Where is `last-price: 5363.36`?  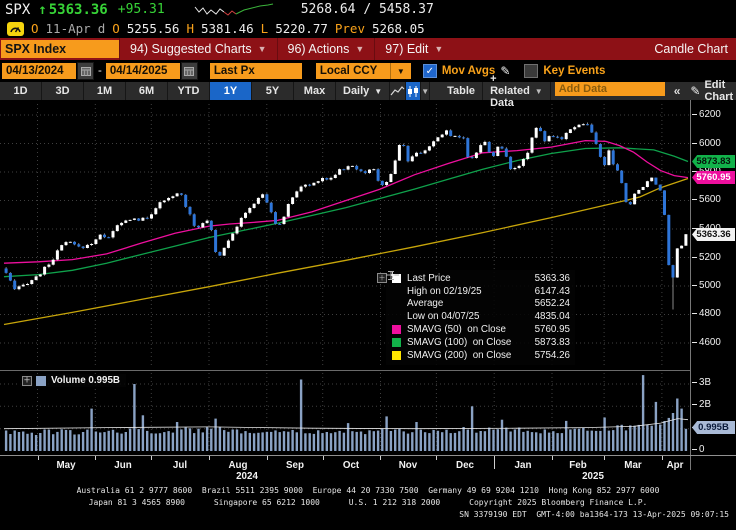
last-price: 5363.36 is located at coordinates (78, 9).